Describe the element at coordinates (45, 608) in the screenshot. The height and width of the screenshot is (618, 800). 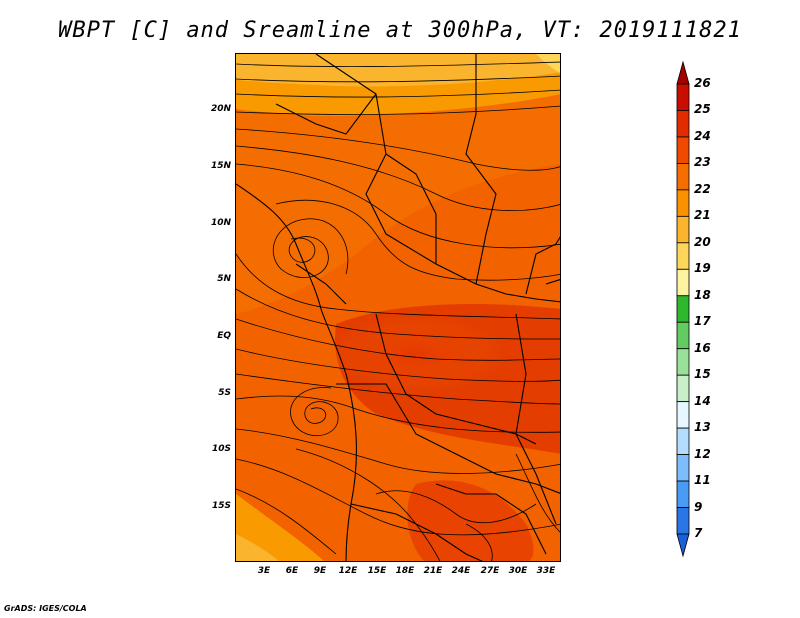
I see `credit-text: GrADS: IGES/COLA` at that location.